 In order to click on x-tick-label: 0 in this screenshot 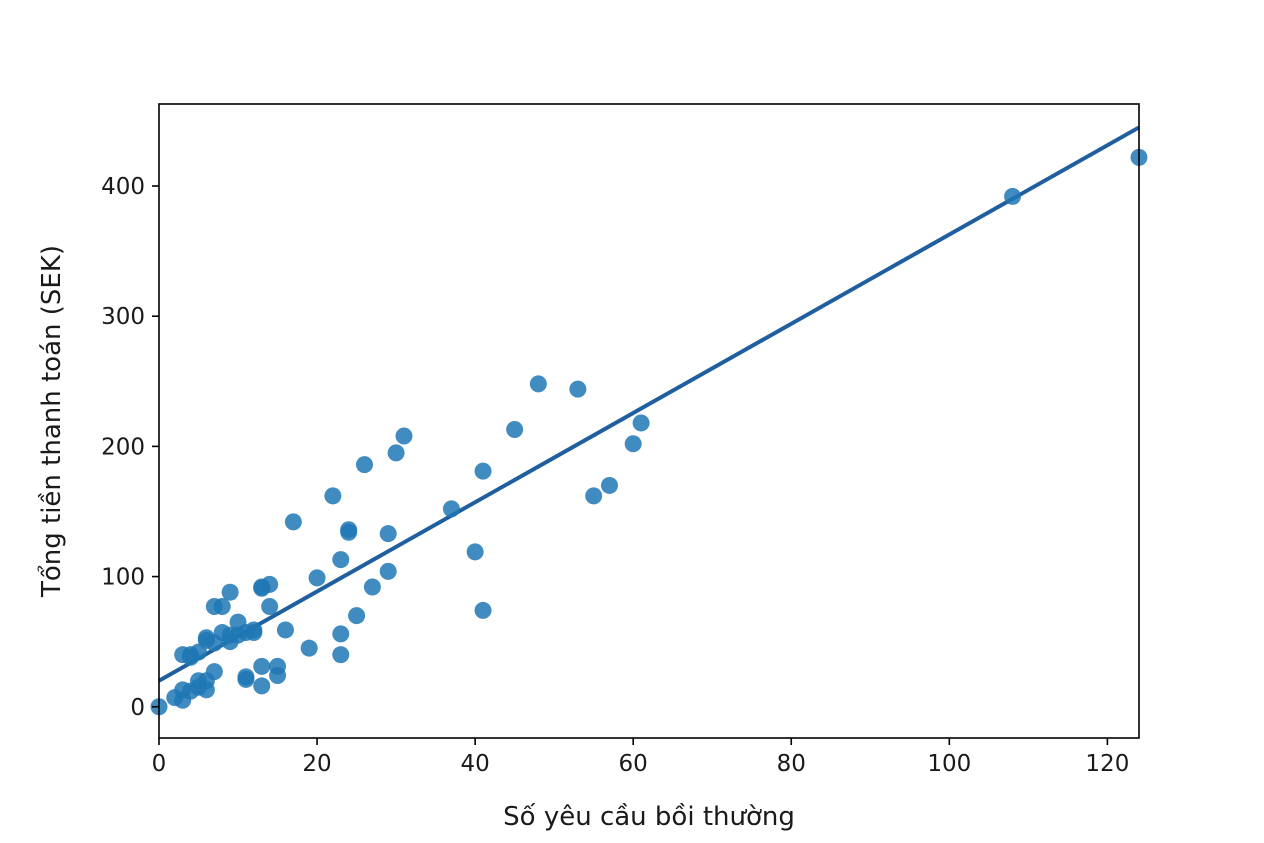, I will do `click(159, 764)`.